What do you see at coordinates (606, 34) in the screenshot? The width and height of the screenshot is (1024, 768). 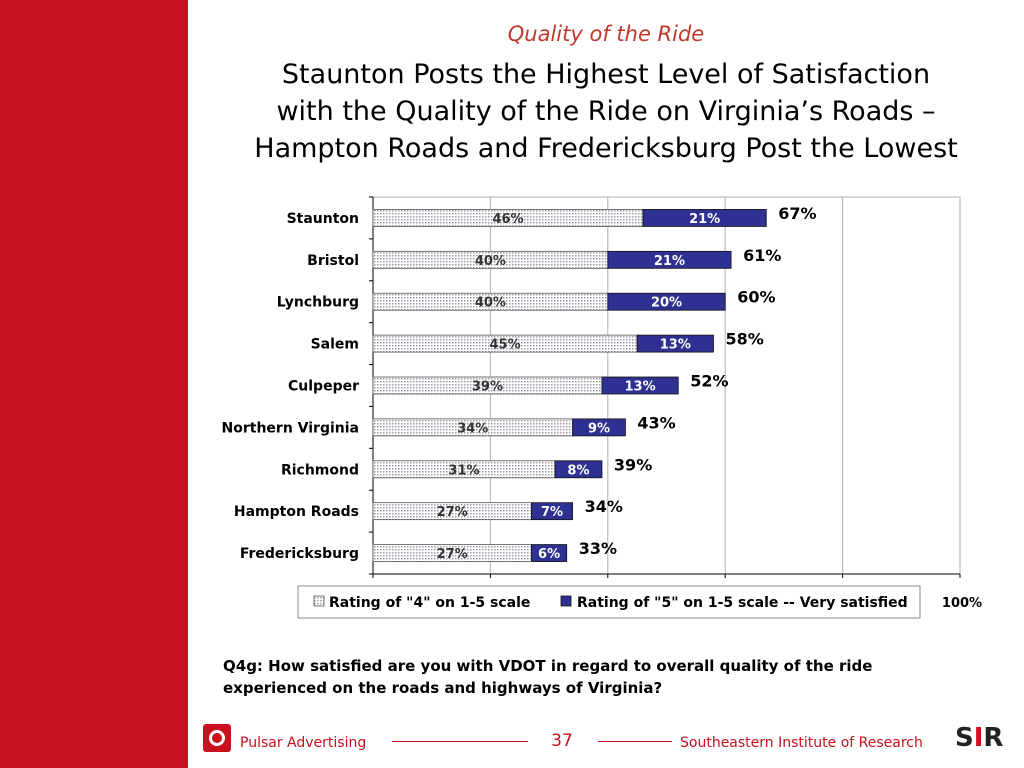 I see `slide-subtitle: Quality of the Ride` at bounding box center [606, 34].